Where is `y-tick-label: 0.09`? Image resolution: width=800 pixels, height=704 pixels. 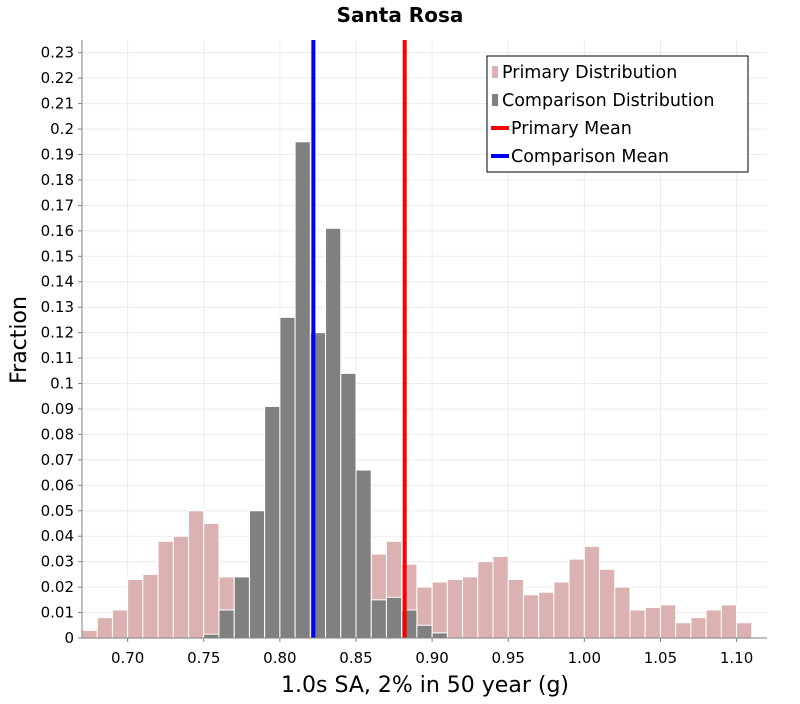 y-tick-label: 0.09 is located at coordinates (57, 409).